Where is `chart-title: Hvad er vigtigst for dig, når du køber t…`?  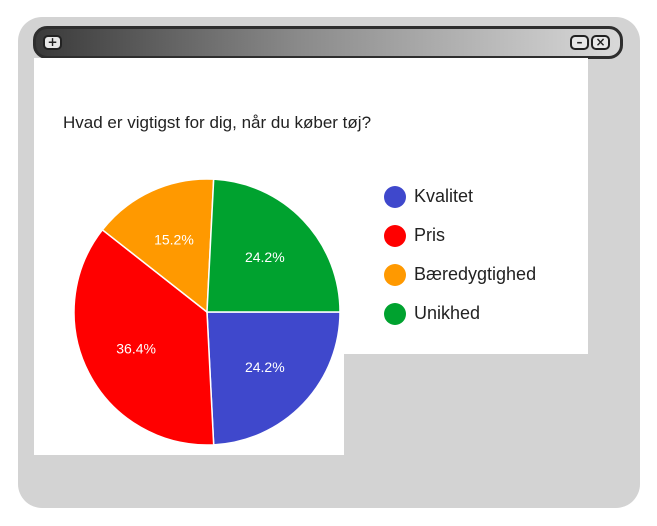
chart-title: Hvad er vigtigst for dig, når du køber t… is located at coordinates (217, 122).